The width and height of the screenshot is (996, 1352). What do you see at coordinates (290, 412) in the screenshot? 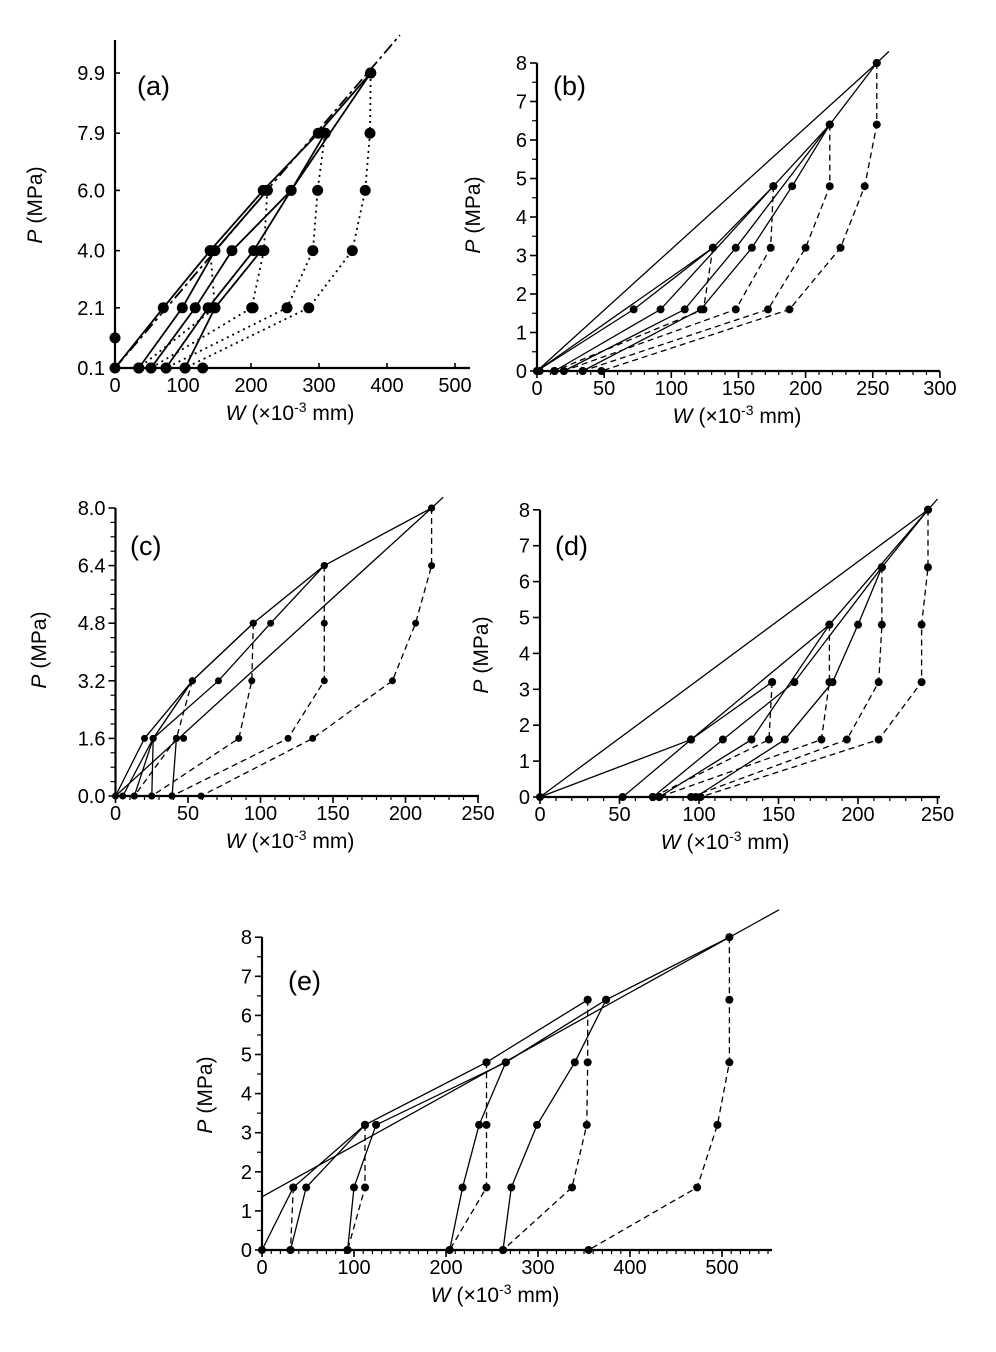
I see `x-axis-title: W (×10-3 mm)` at bounding box center [290, 412].